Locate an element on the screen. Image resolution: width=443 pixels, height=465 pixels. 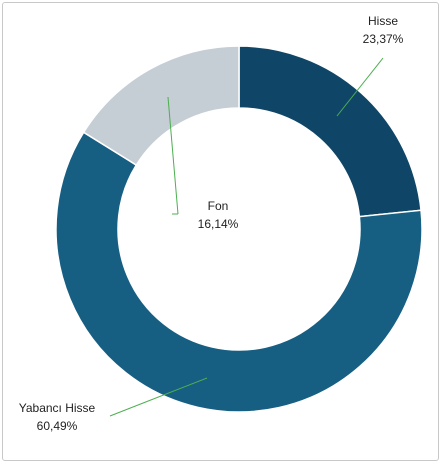
slice-label: Yabancı Hisse is located at coordinates (57, 408).